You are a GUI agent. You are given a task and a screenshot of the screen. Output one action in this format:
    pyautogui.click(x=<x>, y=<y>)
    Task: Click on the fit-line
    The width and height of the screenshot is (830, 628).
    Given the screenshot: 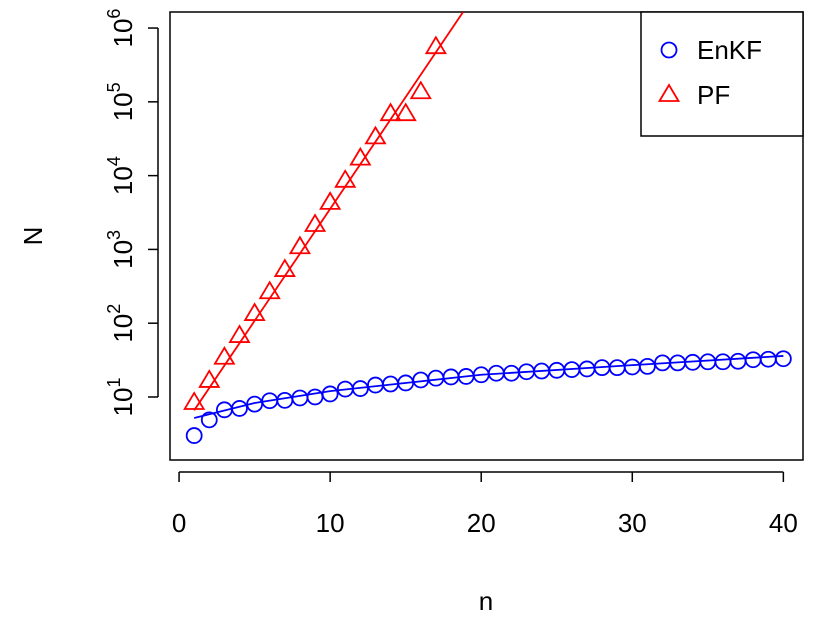 What is the action you would take?
    pyautogui.click(x=488, y=387)
    